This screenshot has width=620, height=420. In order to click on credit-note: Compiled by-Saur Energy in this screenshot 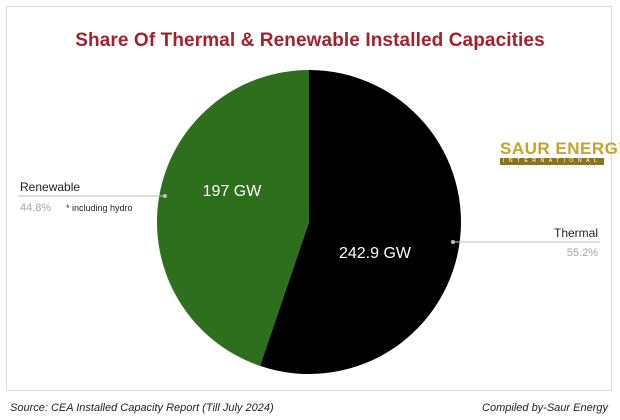, I will do `click(545, 408)`.